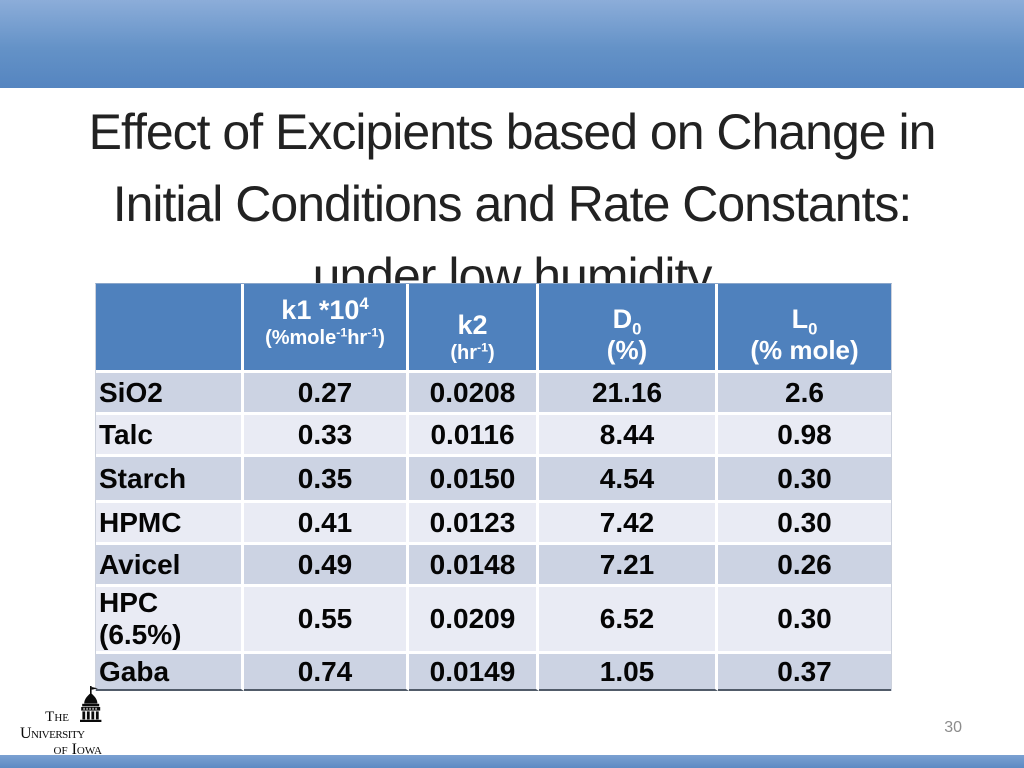 This screenshot has width=1024, height=768. What do you see at coordinates (804, 436) in the screenshot?
I see `cell-l0: 0.98` at bounding box center [804, 436].